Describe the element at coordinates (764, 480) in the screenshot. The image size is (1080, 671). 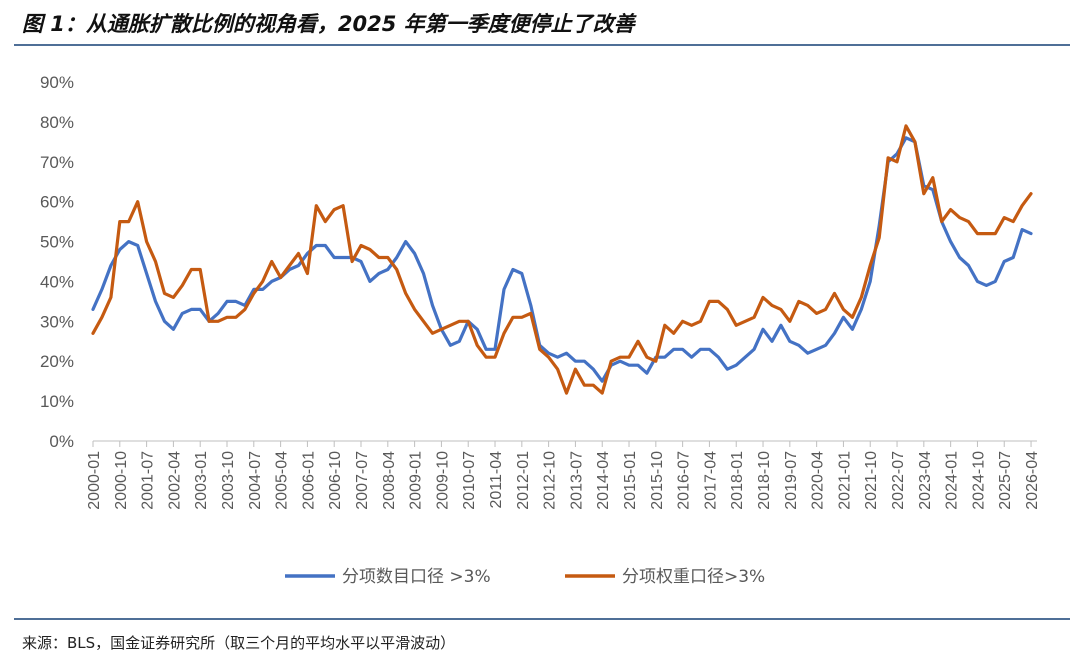
I see `x-tick-label: 2018-10` at that location.